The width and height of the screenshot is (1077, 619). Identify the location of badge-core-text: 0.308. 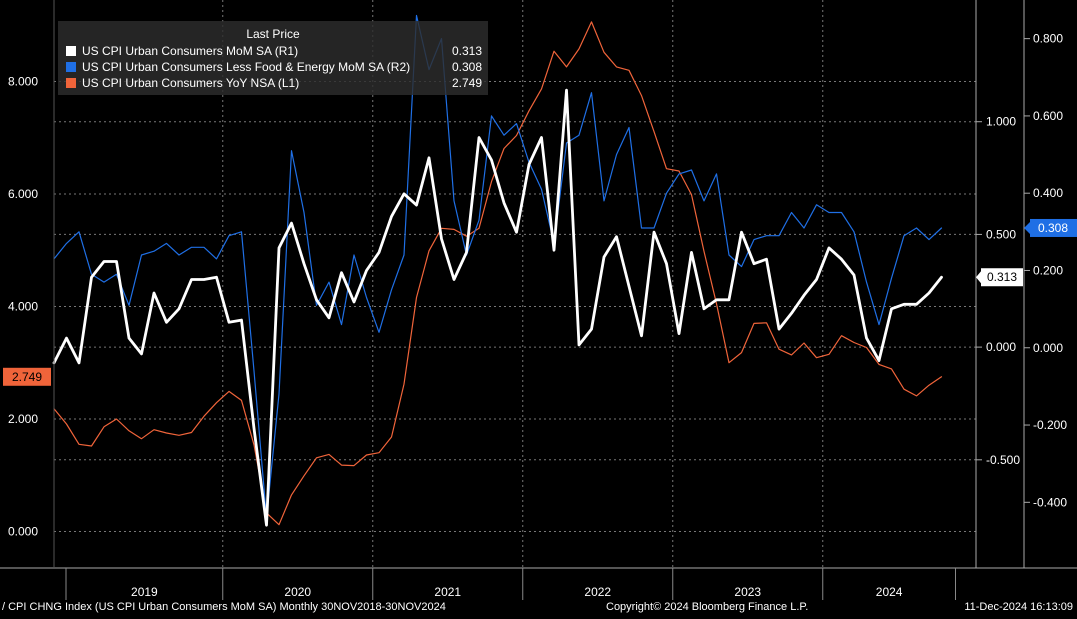
(1053, 228).